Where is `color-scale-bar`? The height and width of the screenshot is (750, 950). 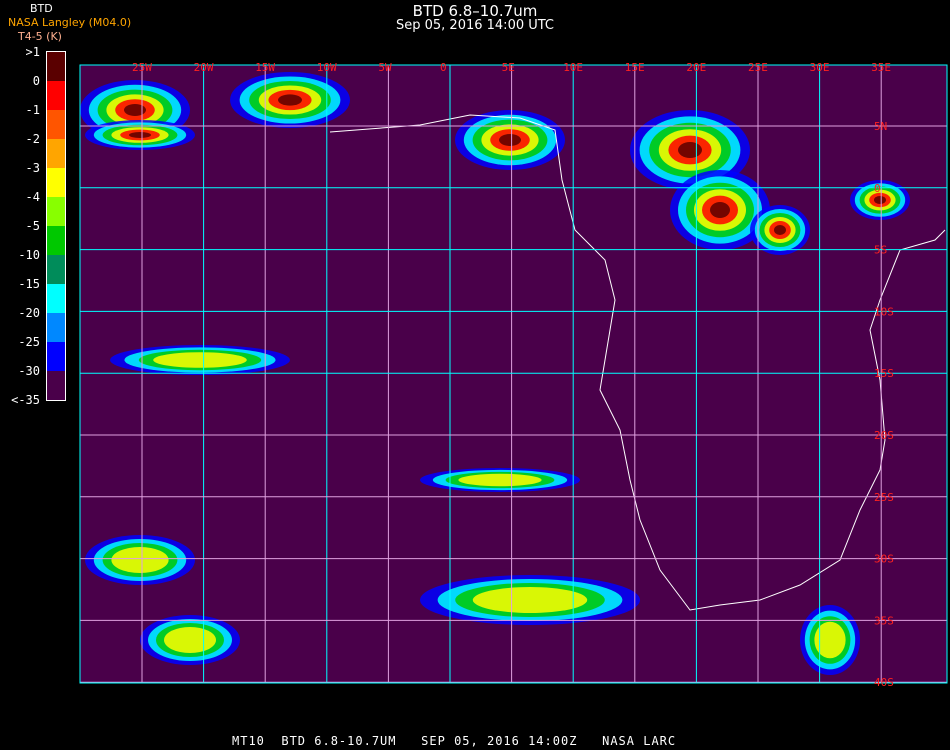
color-scale-bar is located at coordinates (56, 226).